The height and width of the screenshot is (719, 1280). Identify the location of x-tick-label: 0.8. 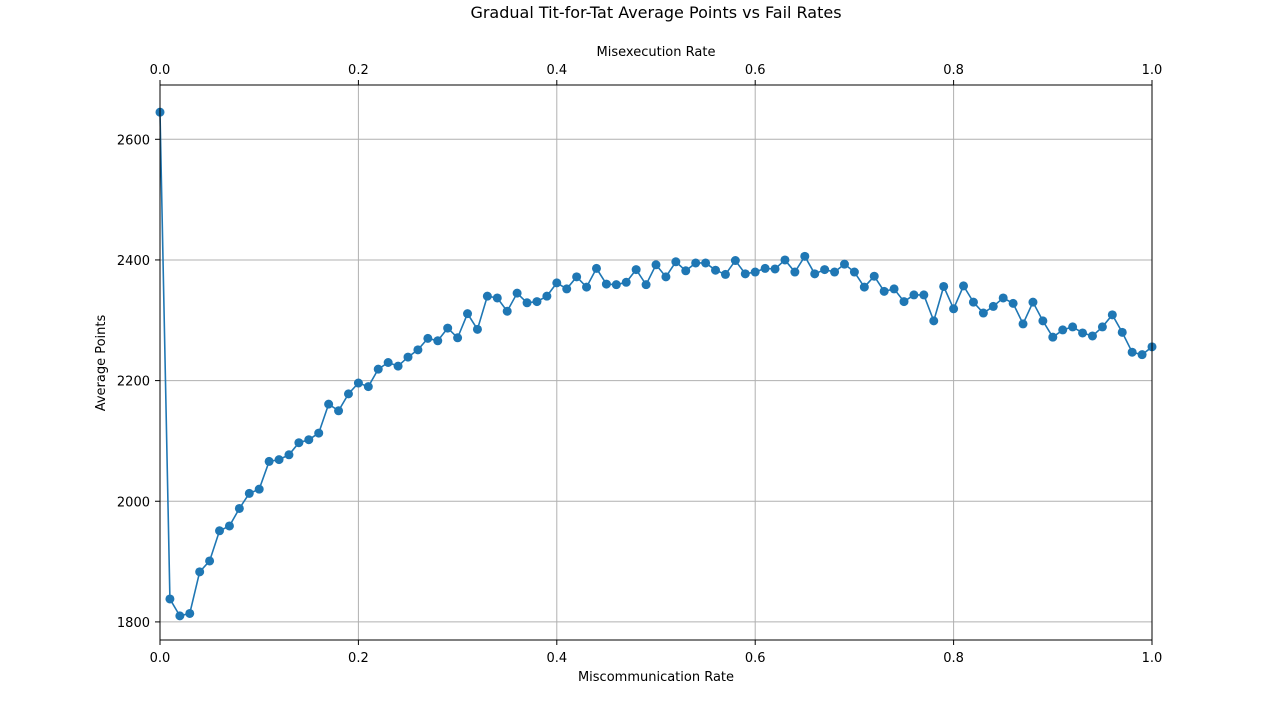
(953, 658).